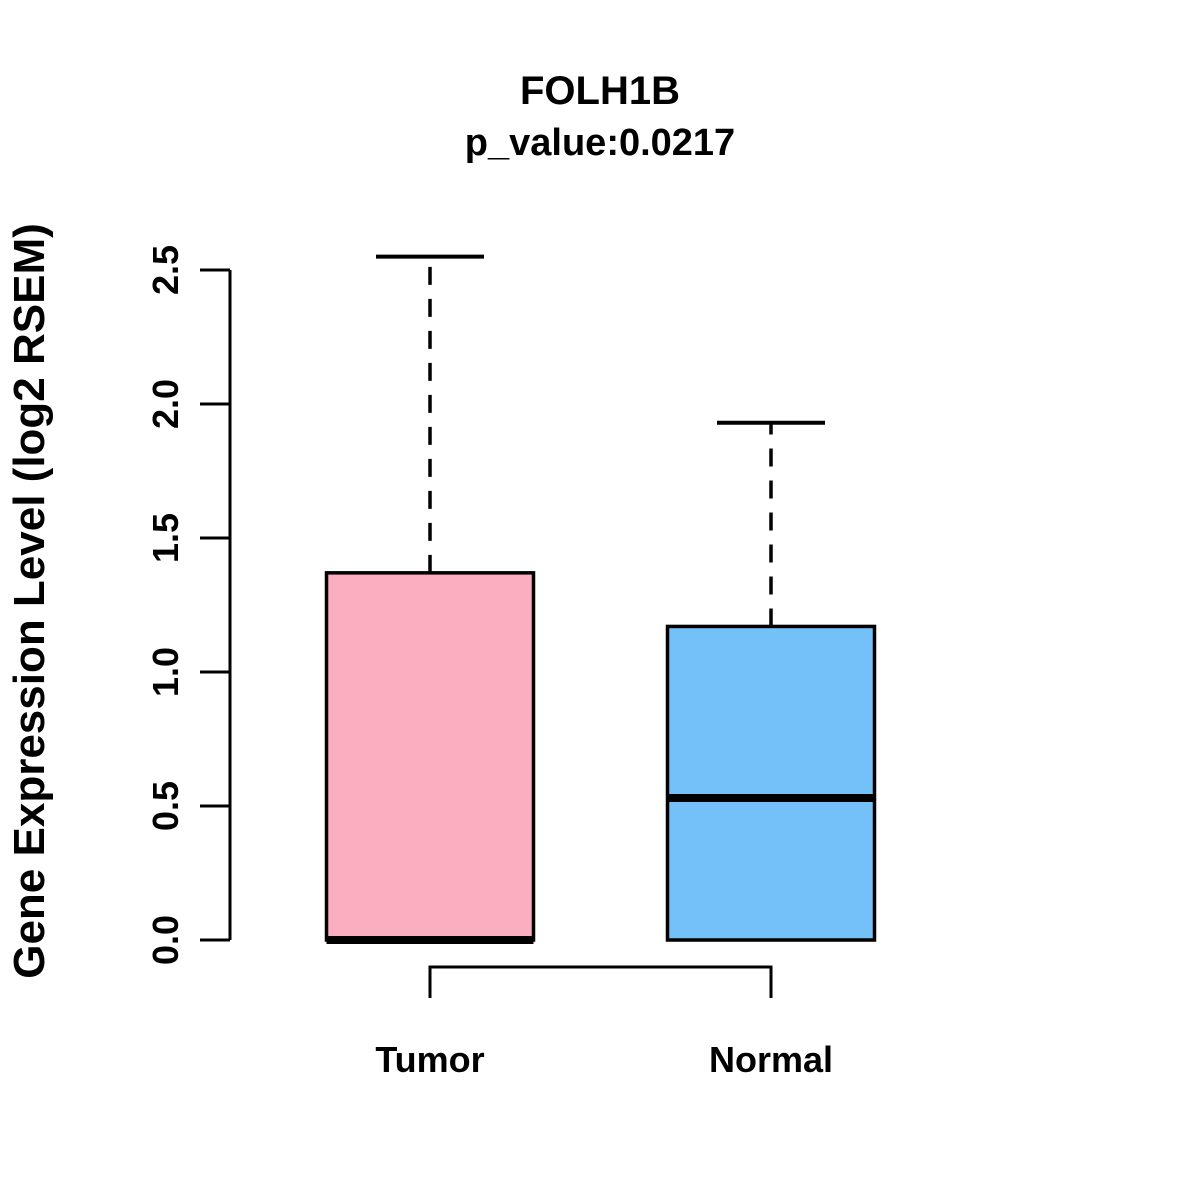  Describe the element at coordinates (165, 806) in the screenshot. I see `y-tick-label: 0.5` at that location.